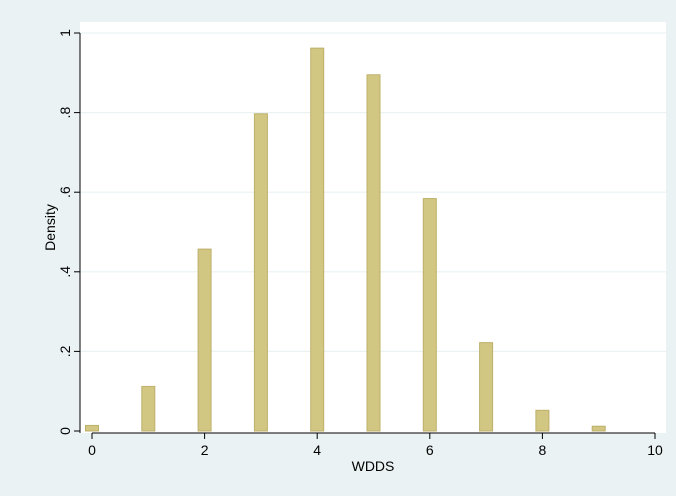 This screenshot has width=676, height=496. I want to click on y-tick-label: 1, so click(65, 33).